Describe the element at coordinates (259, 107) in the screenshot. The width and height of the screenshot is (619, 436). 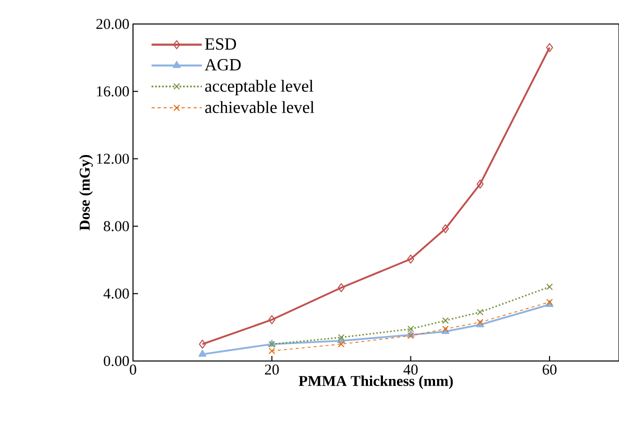
I see `legend-label: achievable level` at that location.